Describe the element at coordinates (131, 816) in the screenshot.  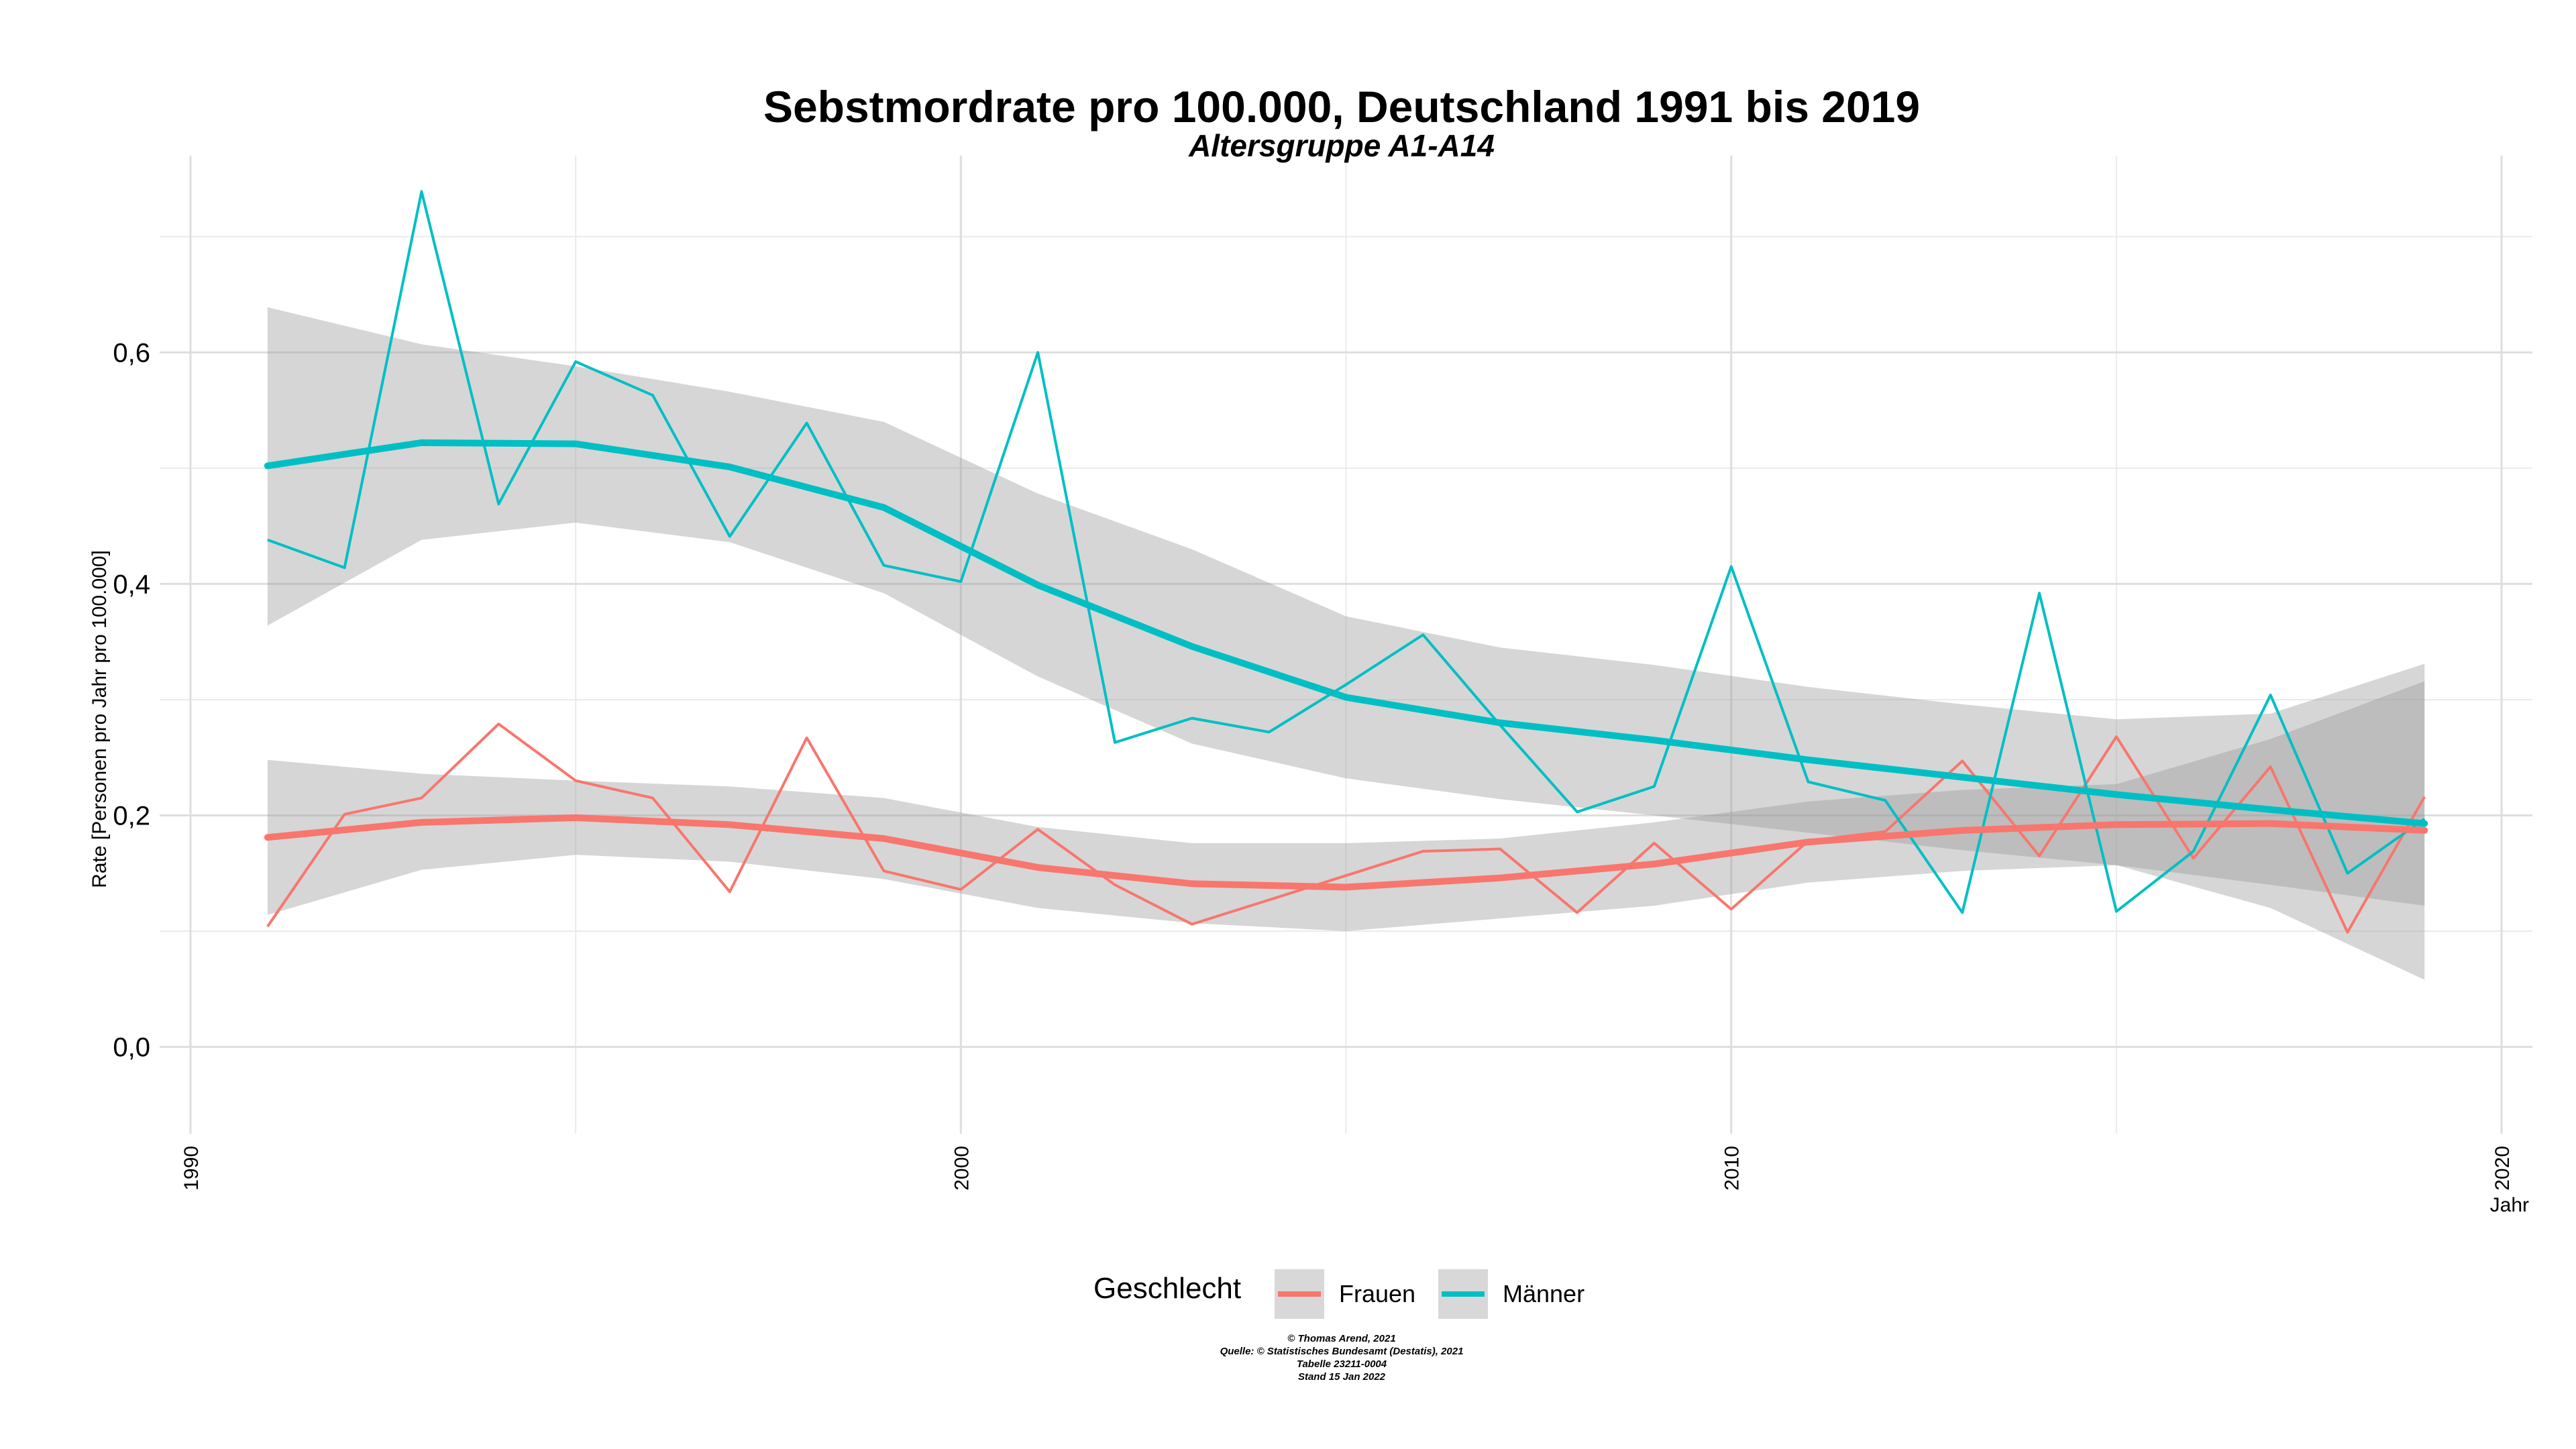
I see `y-tick-label: 0,2` at that location.